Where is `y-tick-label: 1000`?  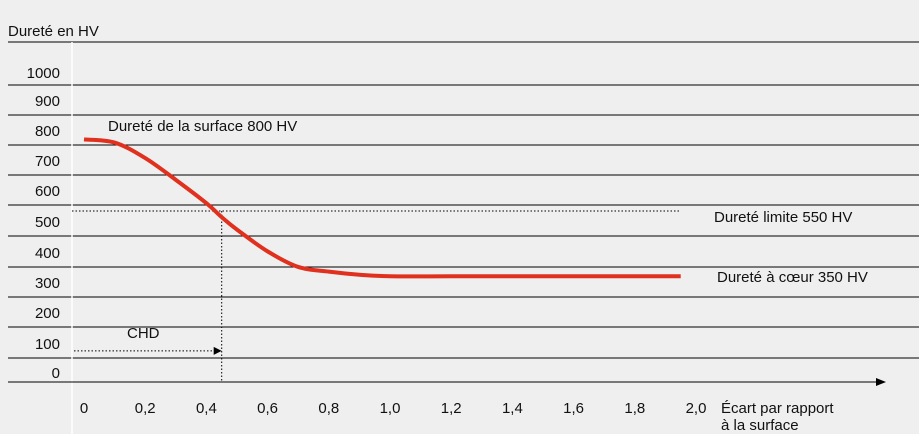
y-tick-label: 1000 is located at coordinates (43, 73).